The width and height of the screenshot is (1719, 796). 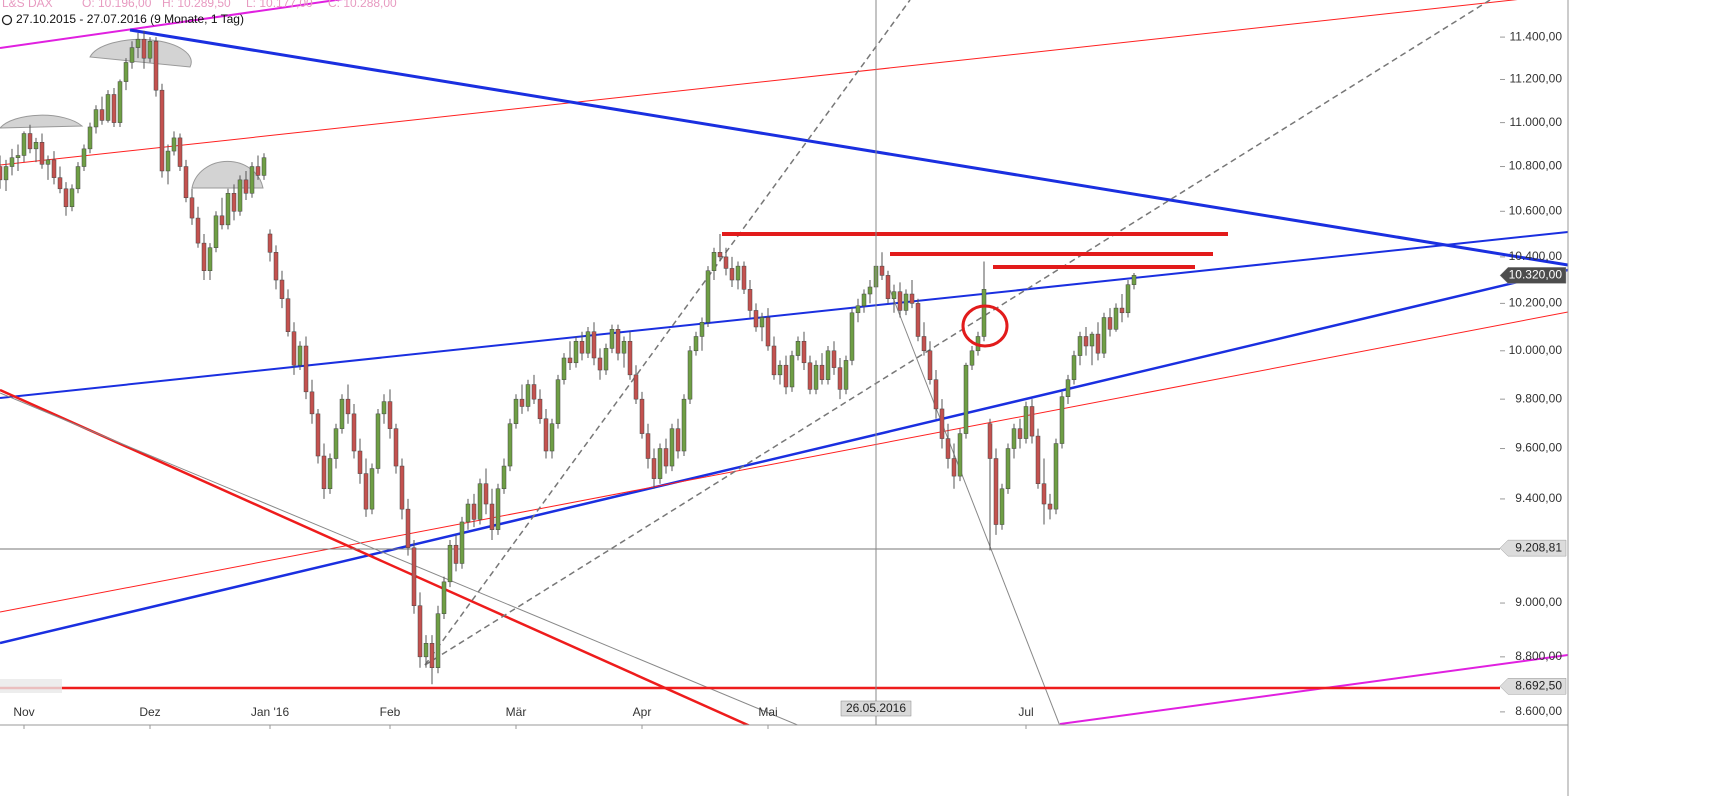 What do you see at coordinates (985, 326) in the screenshot?
I see `highlight-circle` at bounding box center [985, 326].